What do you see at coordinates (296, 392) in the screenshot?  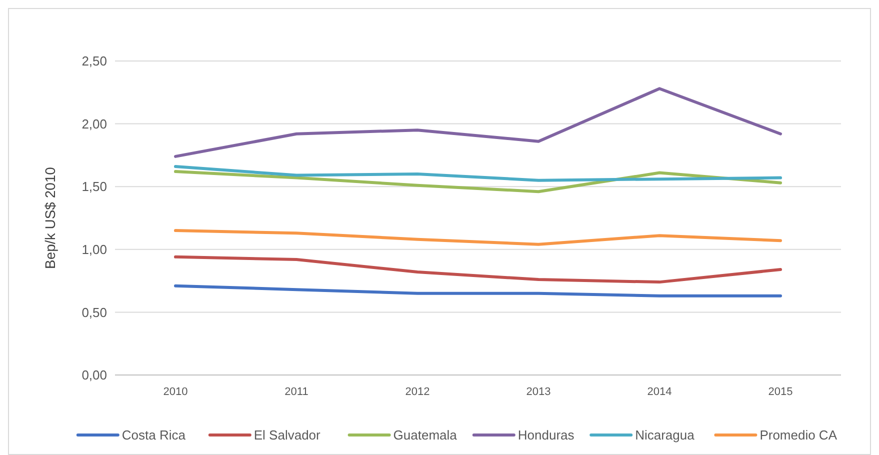 I see `x-tick-label: 2011` at bounding box center [296, 392].